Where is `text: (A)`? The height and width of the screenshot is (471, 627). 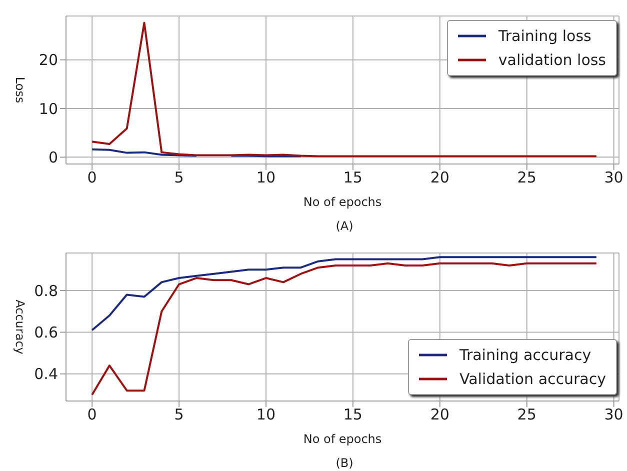 text: (A) is located at coordinates (344, 226).